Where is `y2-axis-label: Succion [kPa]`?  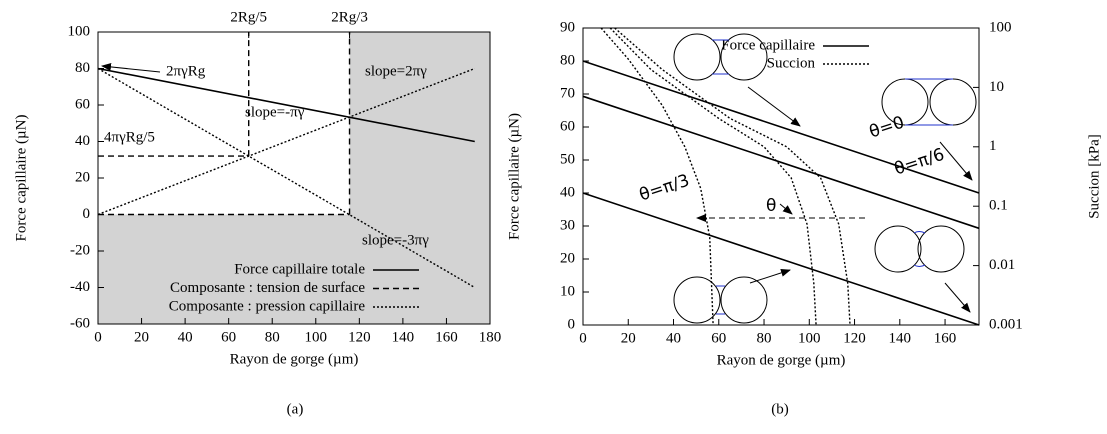 y2-axis-label: Succion [kPa] is located at coordinates (1094, 176).